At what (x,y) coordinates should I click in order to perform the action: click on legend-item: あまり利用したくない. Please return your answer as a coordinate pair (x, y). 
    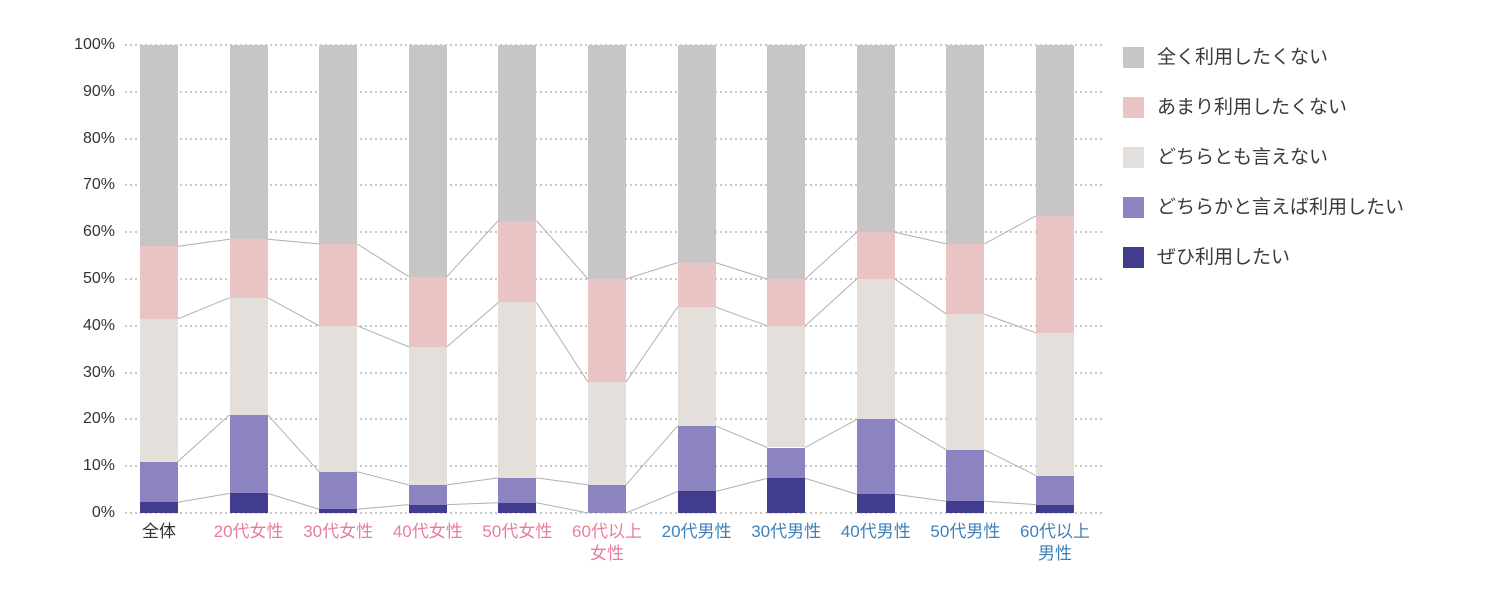
    Looking at the image, I should click on (1263, 122).